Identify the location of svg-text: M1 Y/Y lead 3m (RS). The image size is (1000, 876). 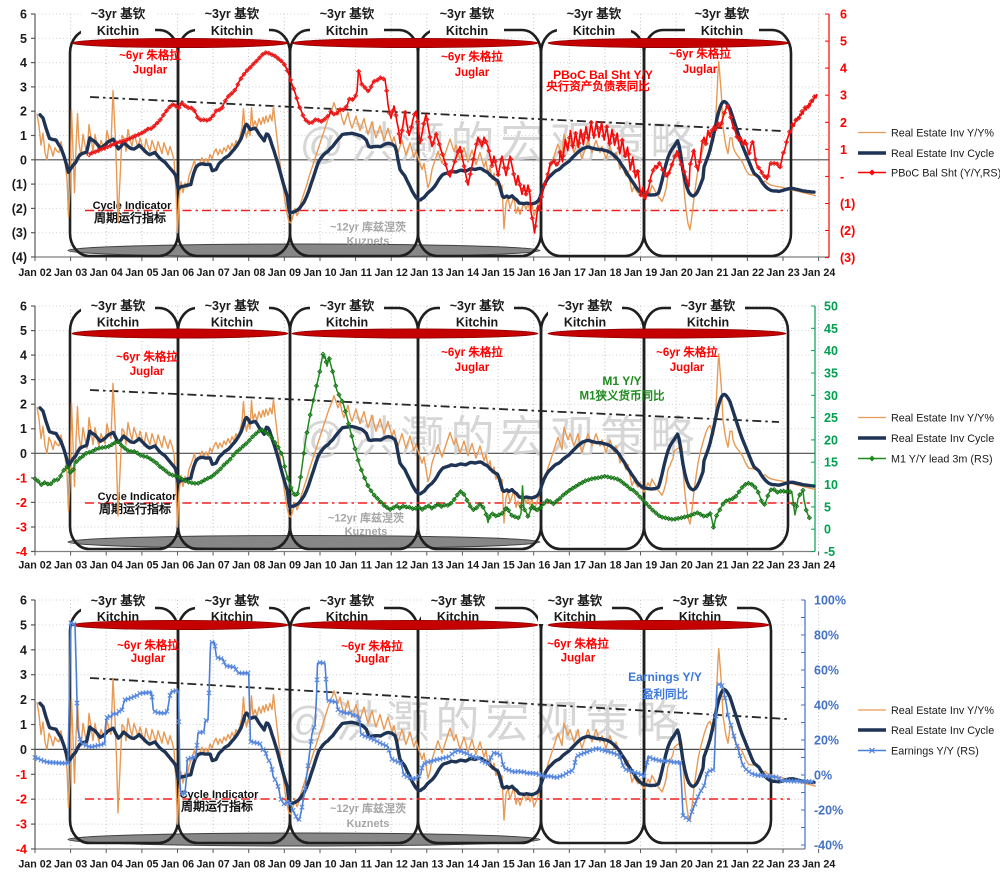
(942, 460).